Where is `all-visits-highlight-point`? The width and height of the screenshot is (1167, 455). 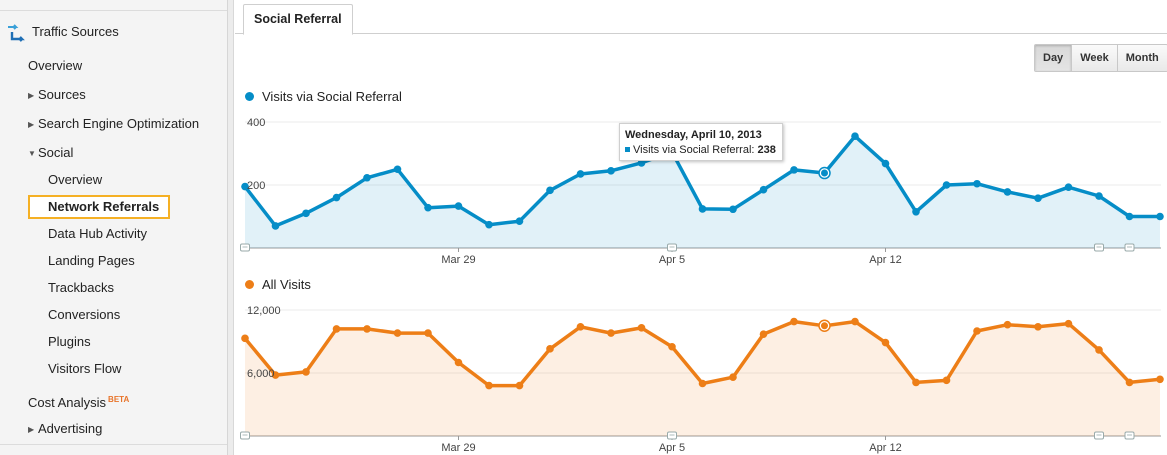 all-visits-highlight-point is located at coordinates (824, 326).